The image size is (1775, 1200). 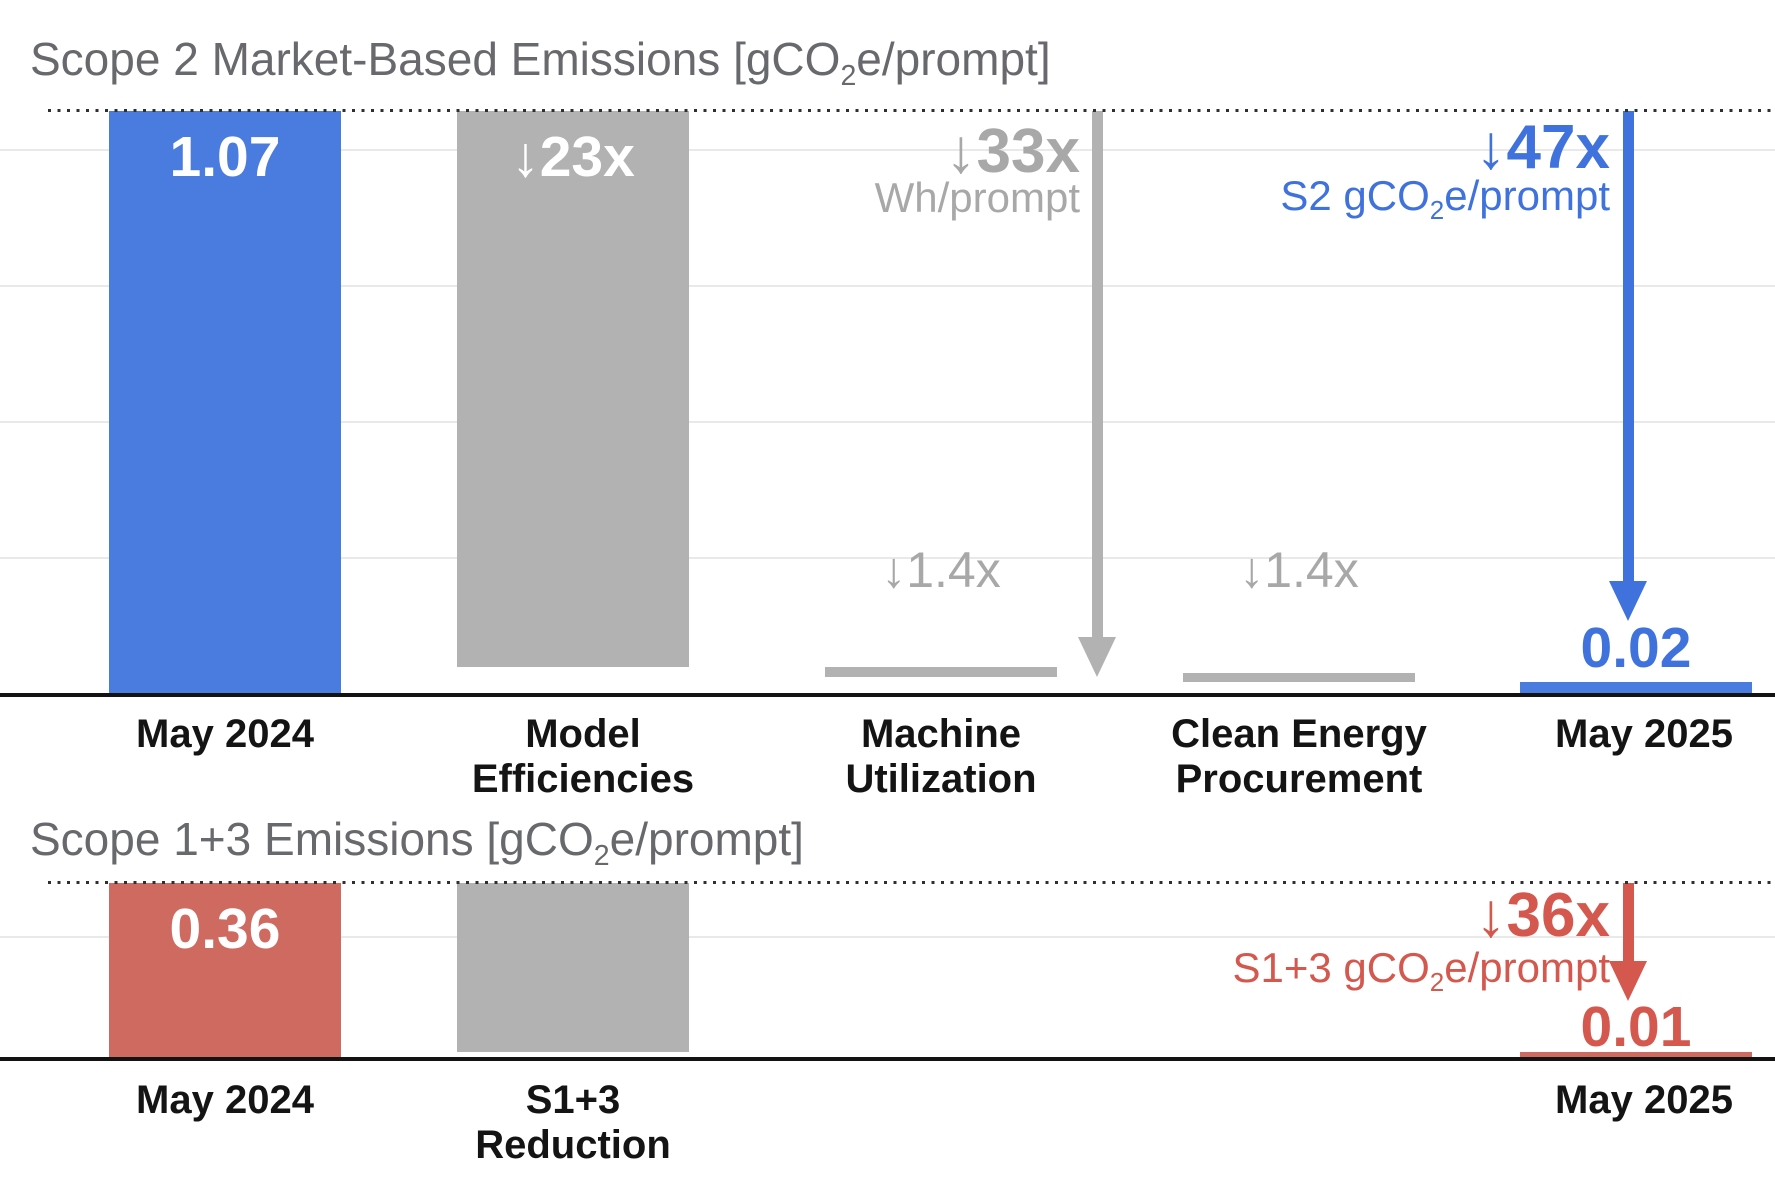 I want to click on scope2-reference-dotted-line, so click(x=911, y=110).